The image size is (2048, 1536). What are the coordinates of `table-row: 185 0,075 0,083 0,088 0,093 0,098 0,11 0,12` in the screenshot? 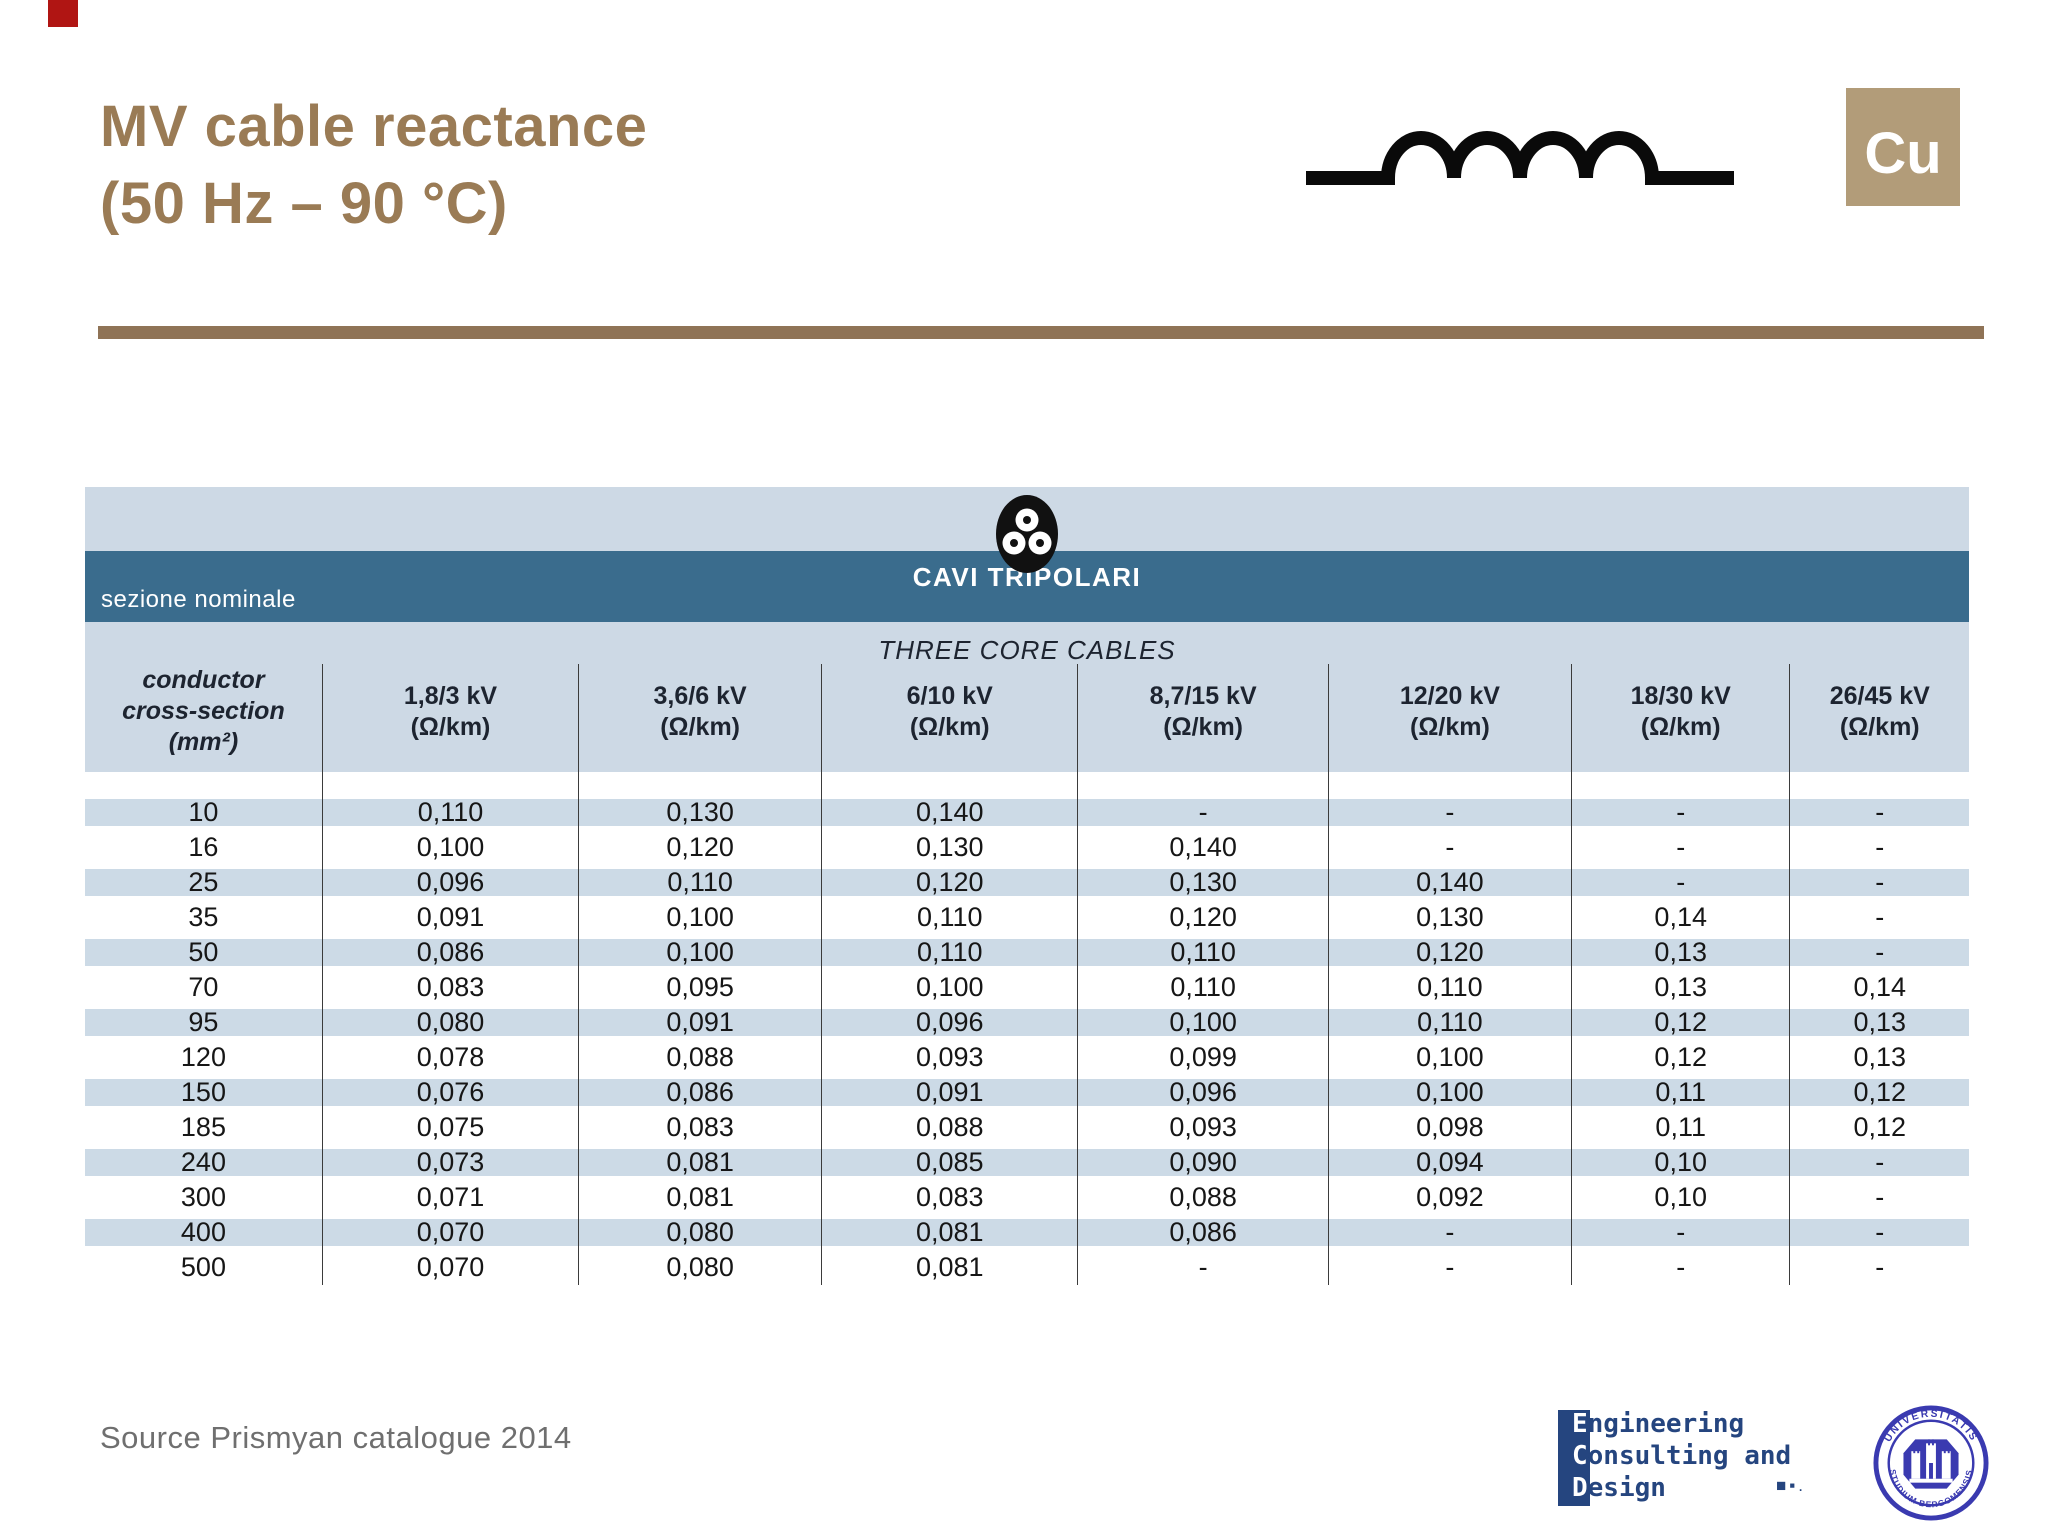 It's located at (1027, 1127).